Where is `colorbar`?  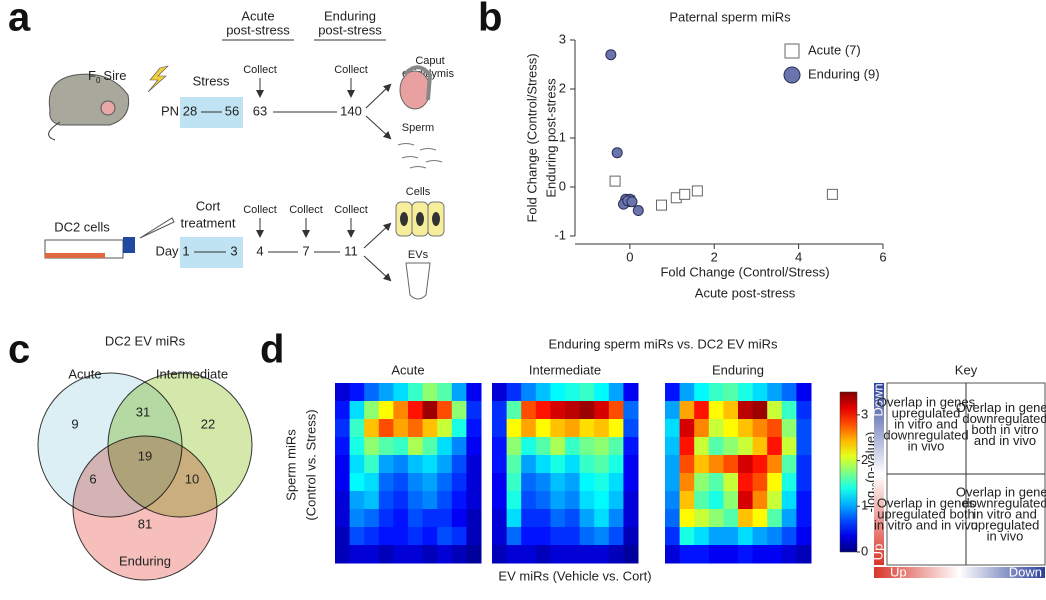 colorbar is located at coordinates (848, 472).